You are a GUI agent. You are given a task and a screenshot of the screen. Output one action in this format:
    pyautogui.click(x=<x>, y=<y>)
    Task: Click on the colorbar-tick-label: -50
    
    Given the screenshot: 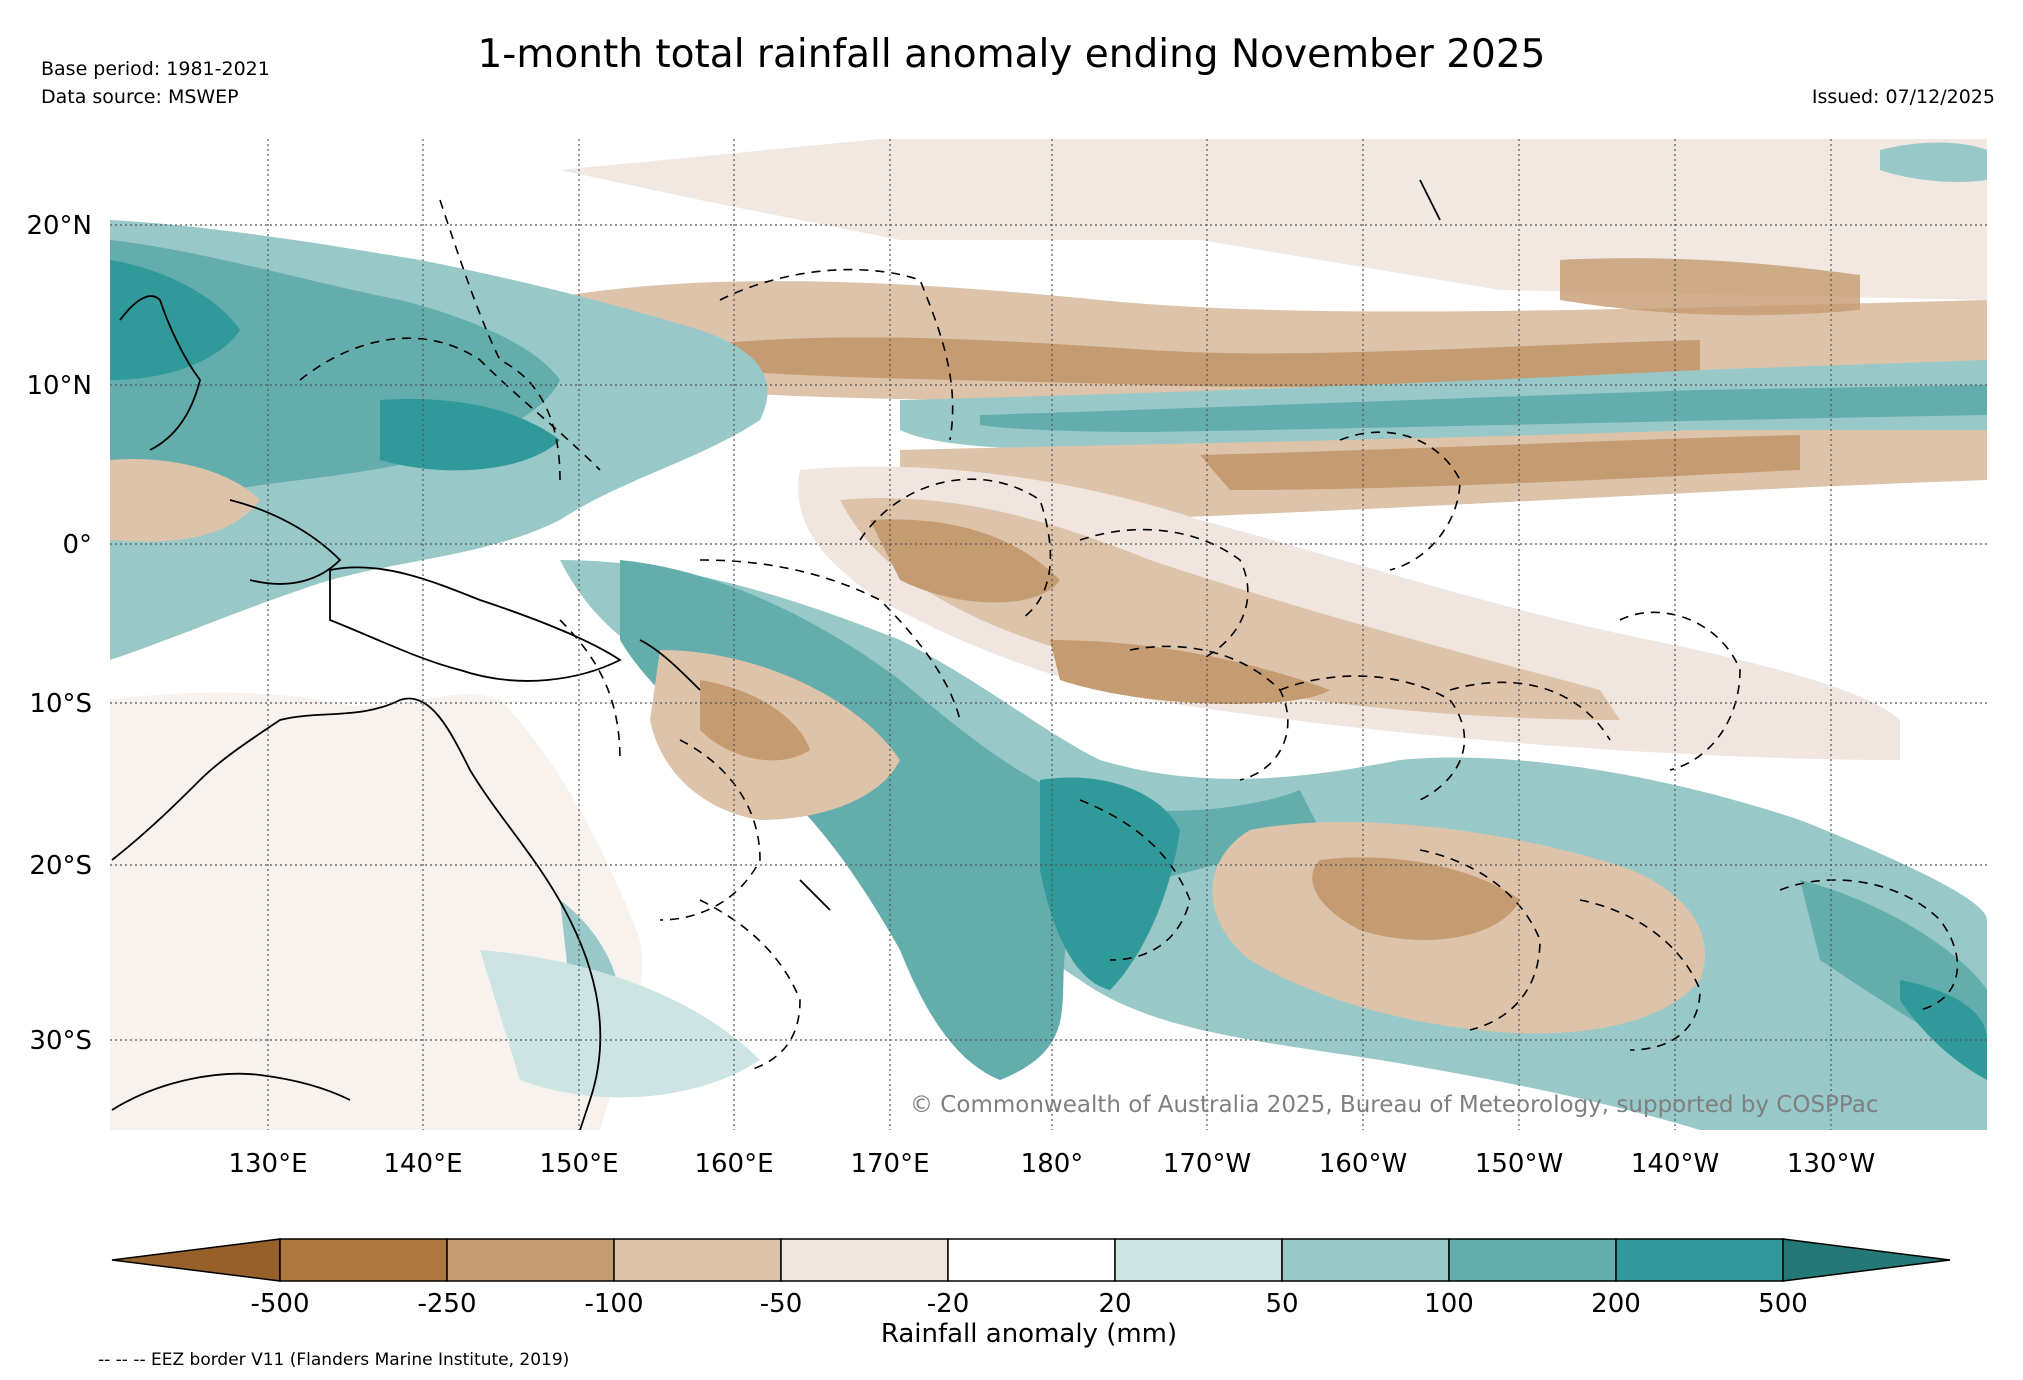 What is the action you would take?
    pyautogui.click(x=781, y=1304)
    